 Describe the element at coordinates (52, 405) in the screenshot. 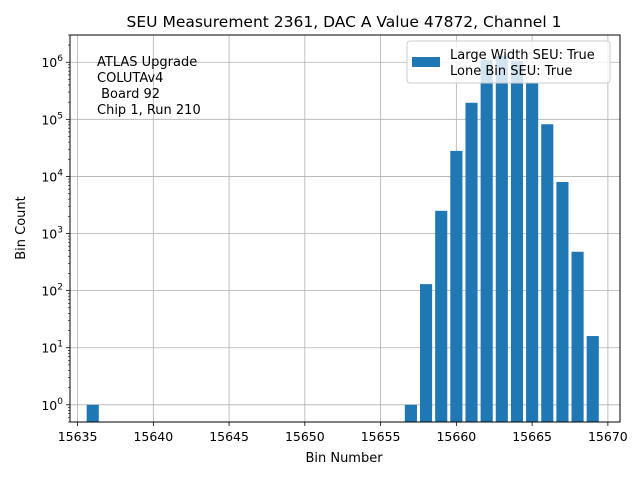

I see `y-tick-label: 10⁰` at that location.